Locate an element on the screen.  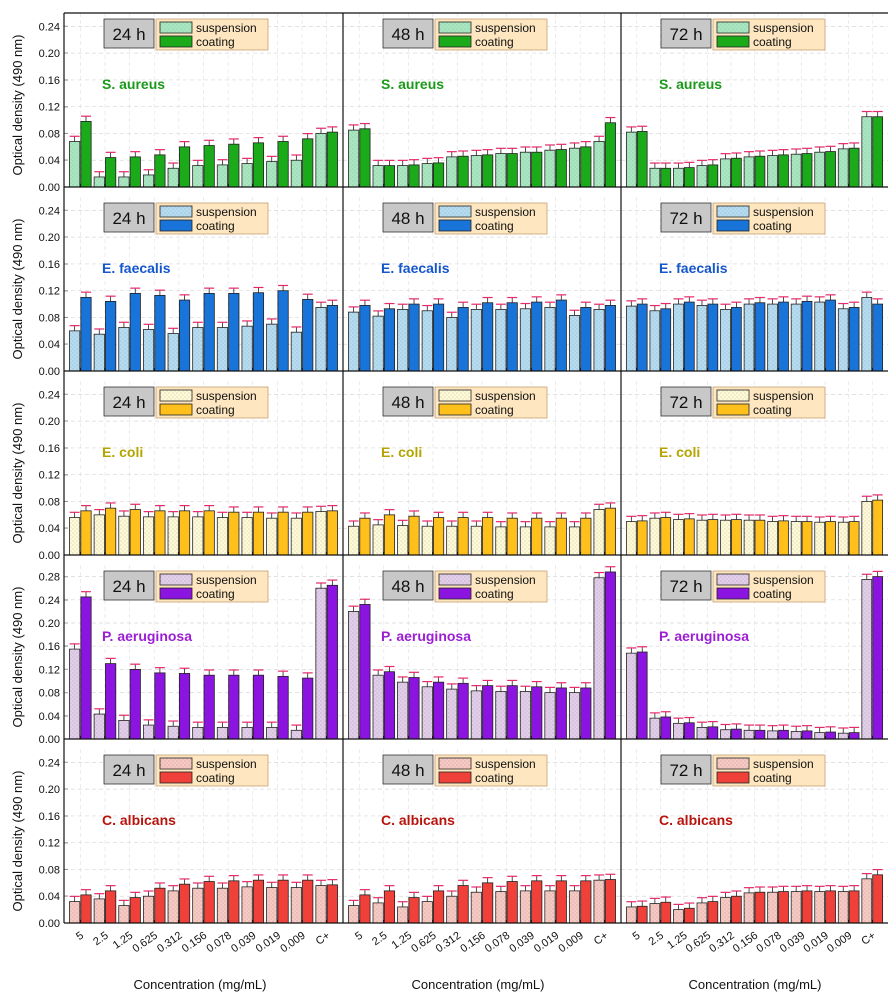
organism-label: E. faecalis is located at coordinates (415, 268).